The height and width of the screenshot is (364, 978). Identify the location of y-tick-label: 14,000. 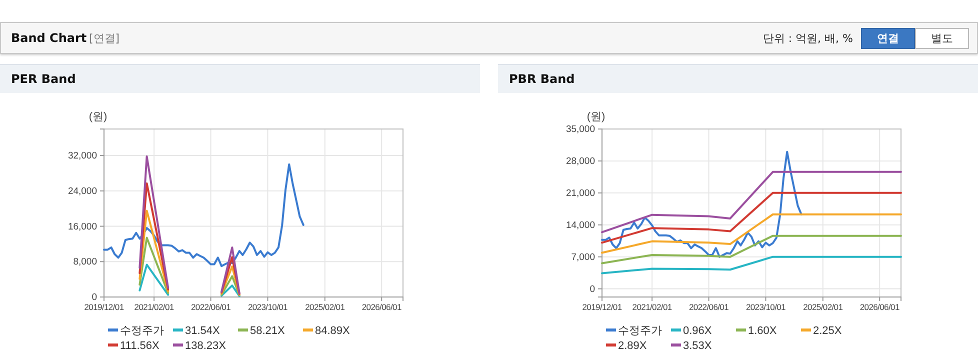
(580, 225).